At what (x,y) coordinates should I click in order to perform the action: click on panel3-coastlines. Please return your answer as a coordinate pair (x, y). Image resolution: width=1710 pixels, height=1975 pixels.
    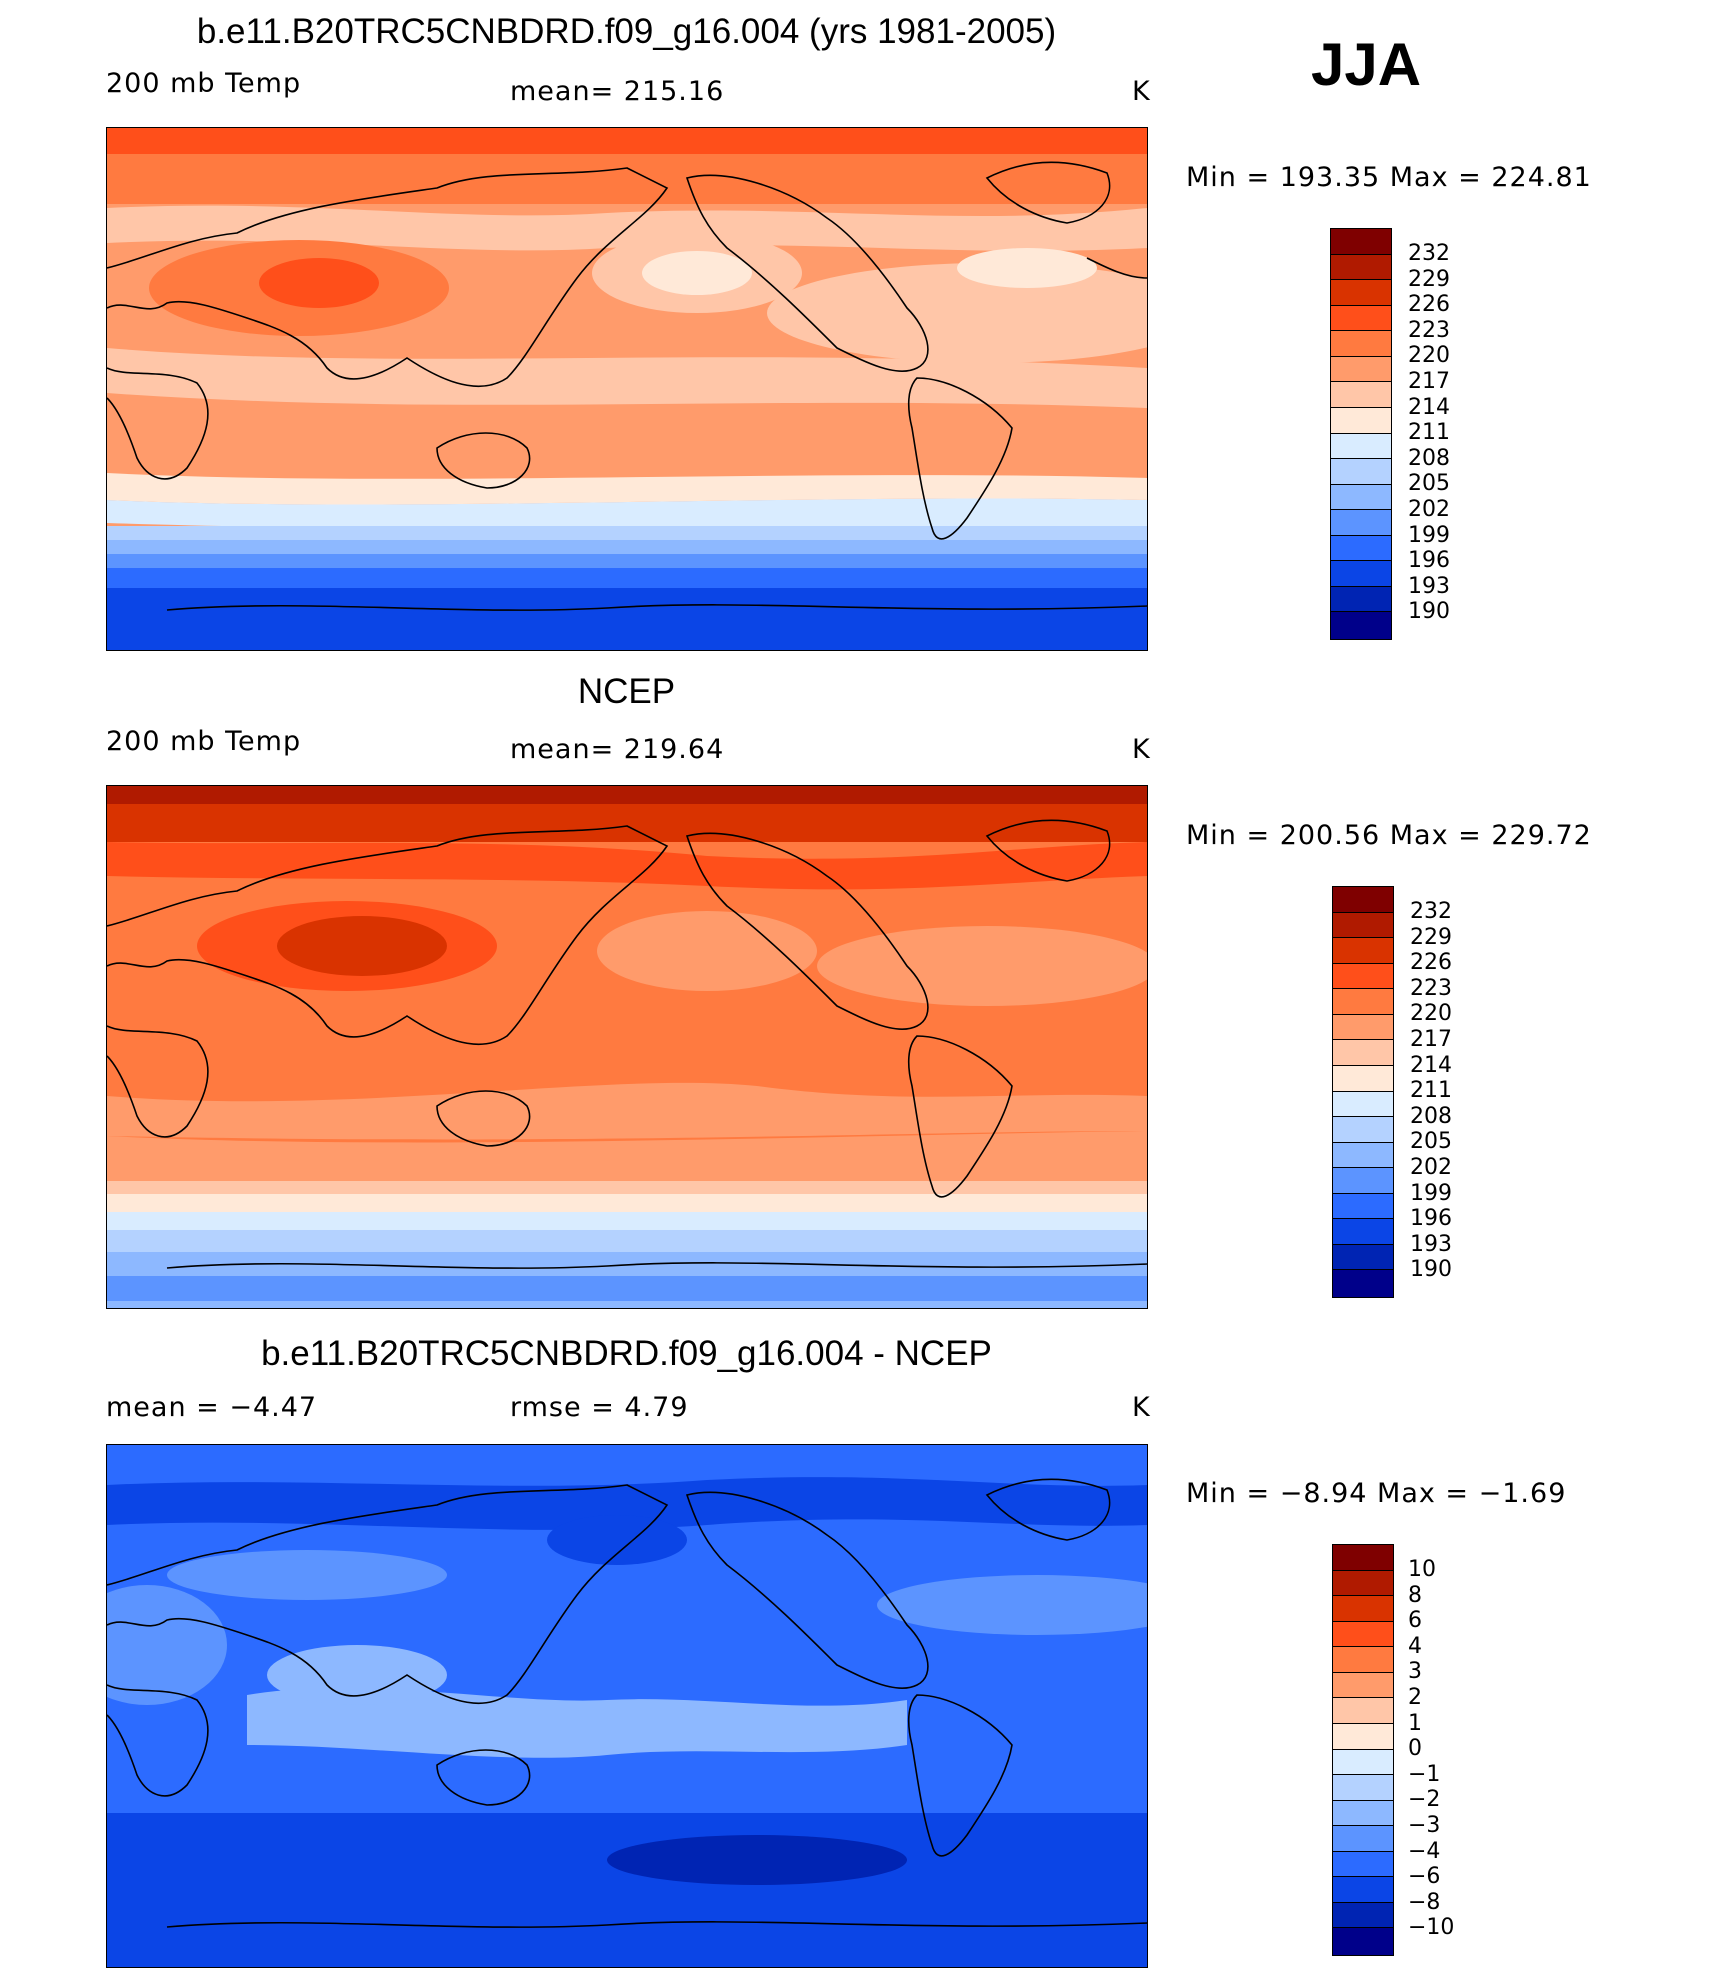
    Looking at the image, I should click on (627, 1703).